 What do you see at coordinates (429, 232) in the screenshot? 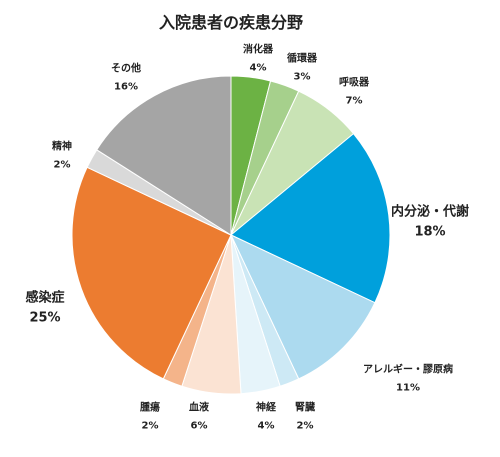
I see `slice-value-label-3: 18%` at bounding box center [429, 232].